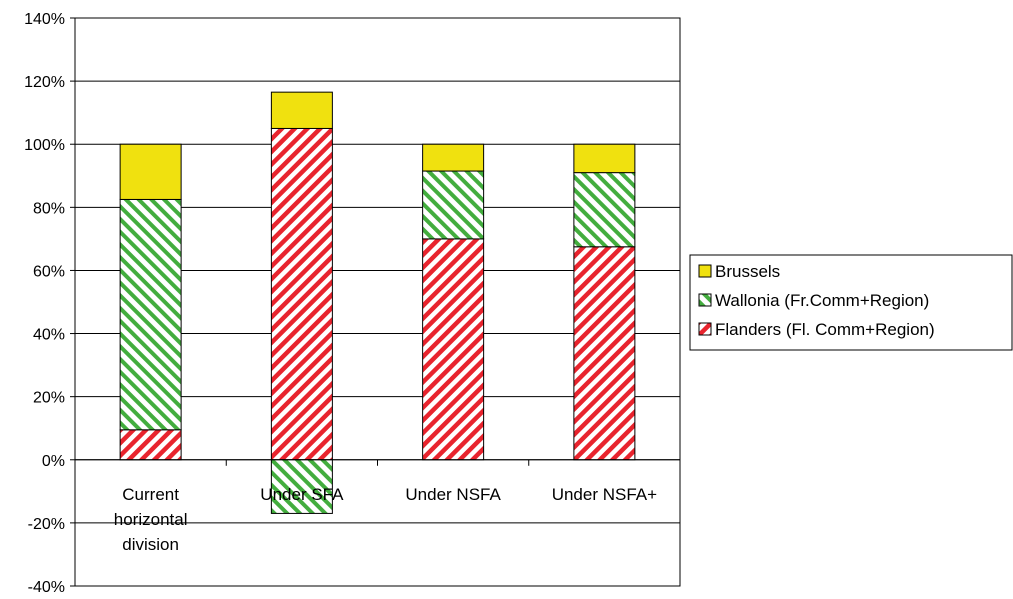  Describe the element at coordinates (453, 494) in the screenshot. I see `x-category-label: Under NSFA` at that location.